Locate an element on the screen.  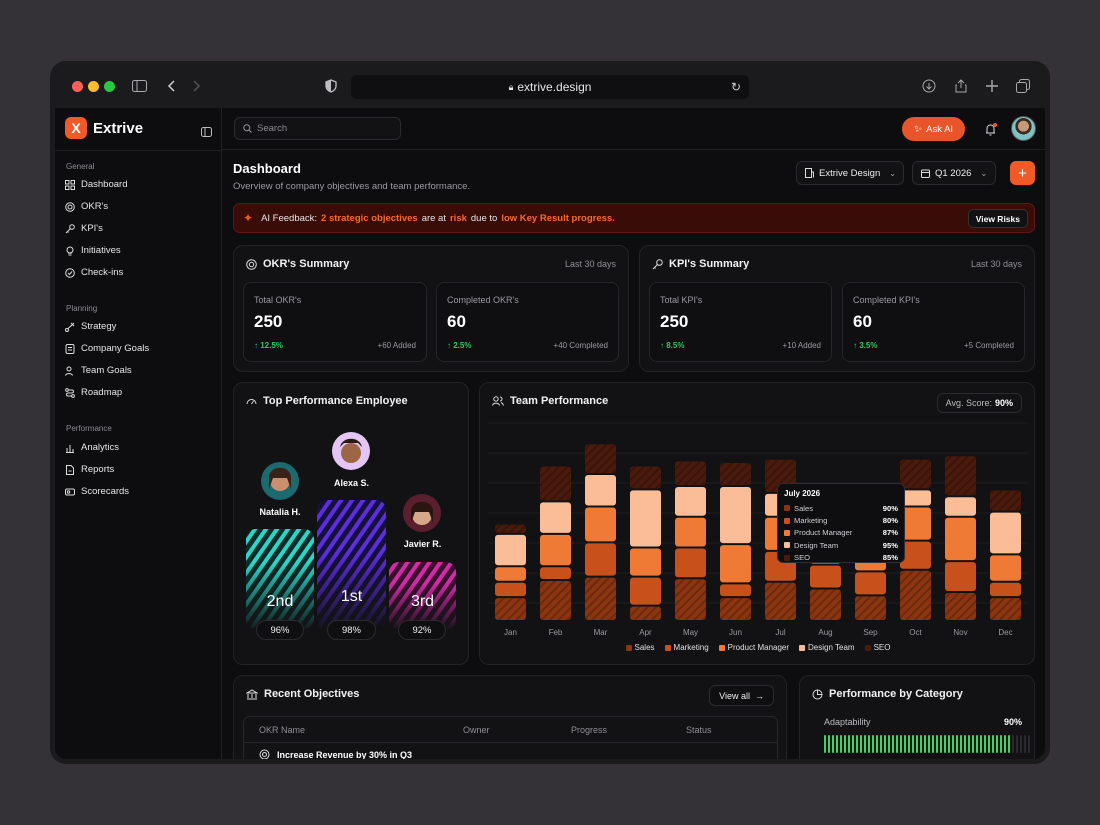
sidebar-item-kpis: KPI's is located at coordinates (84, 228).